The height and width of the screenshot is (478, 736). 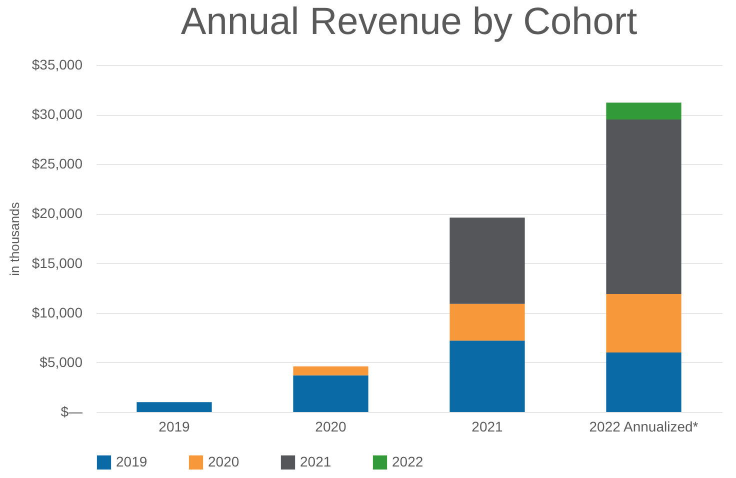 I want to click on x-tick-label: 2022 Annualized*, so click(x=644, y=426).